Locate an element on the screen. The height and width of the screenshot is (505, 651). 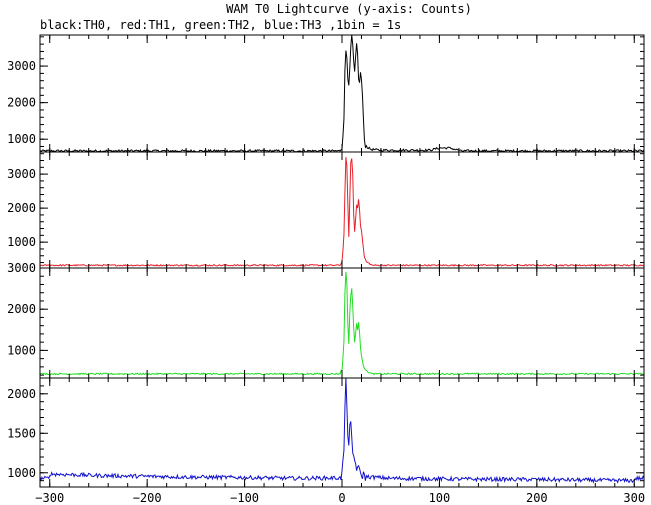
x-tick-label: 0 is located at coordinates (341, 498).